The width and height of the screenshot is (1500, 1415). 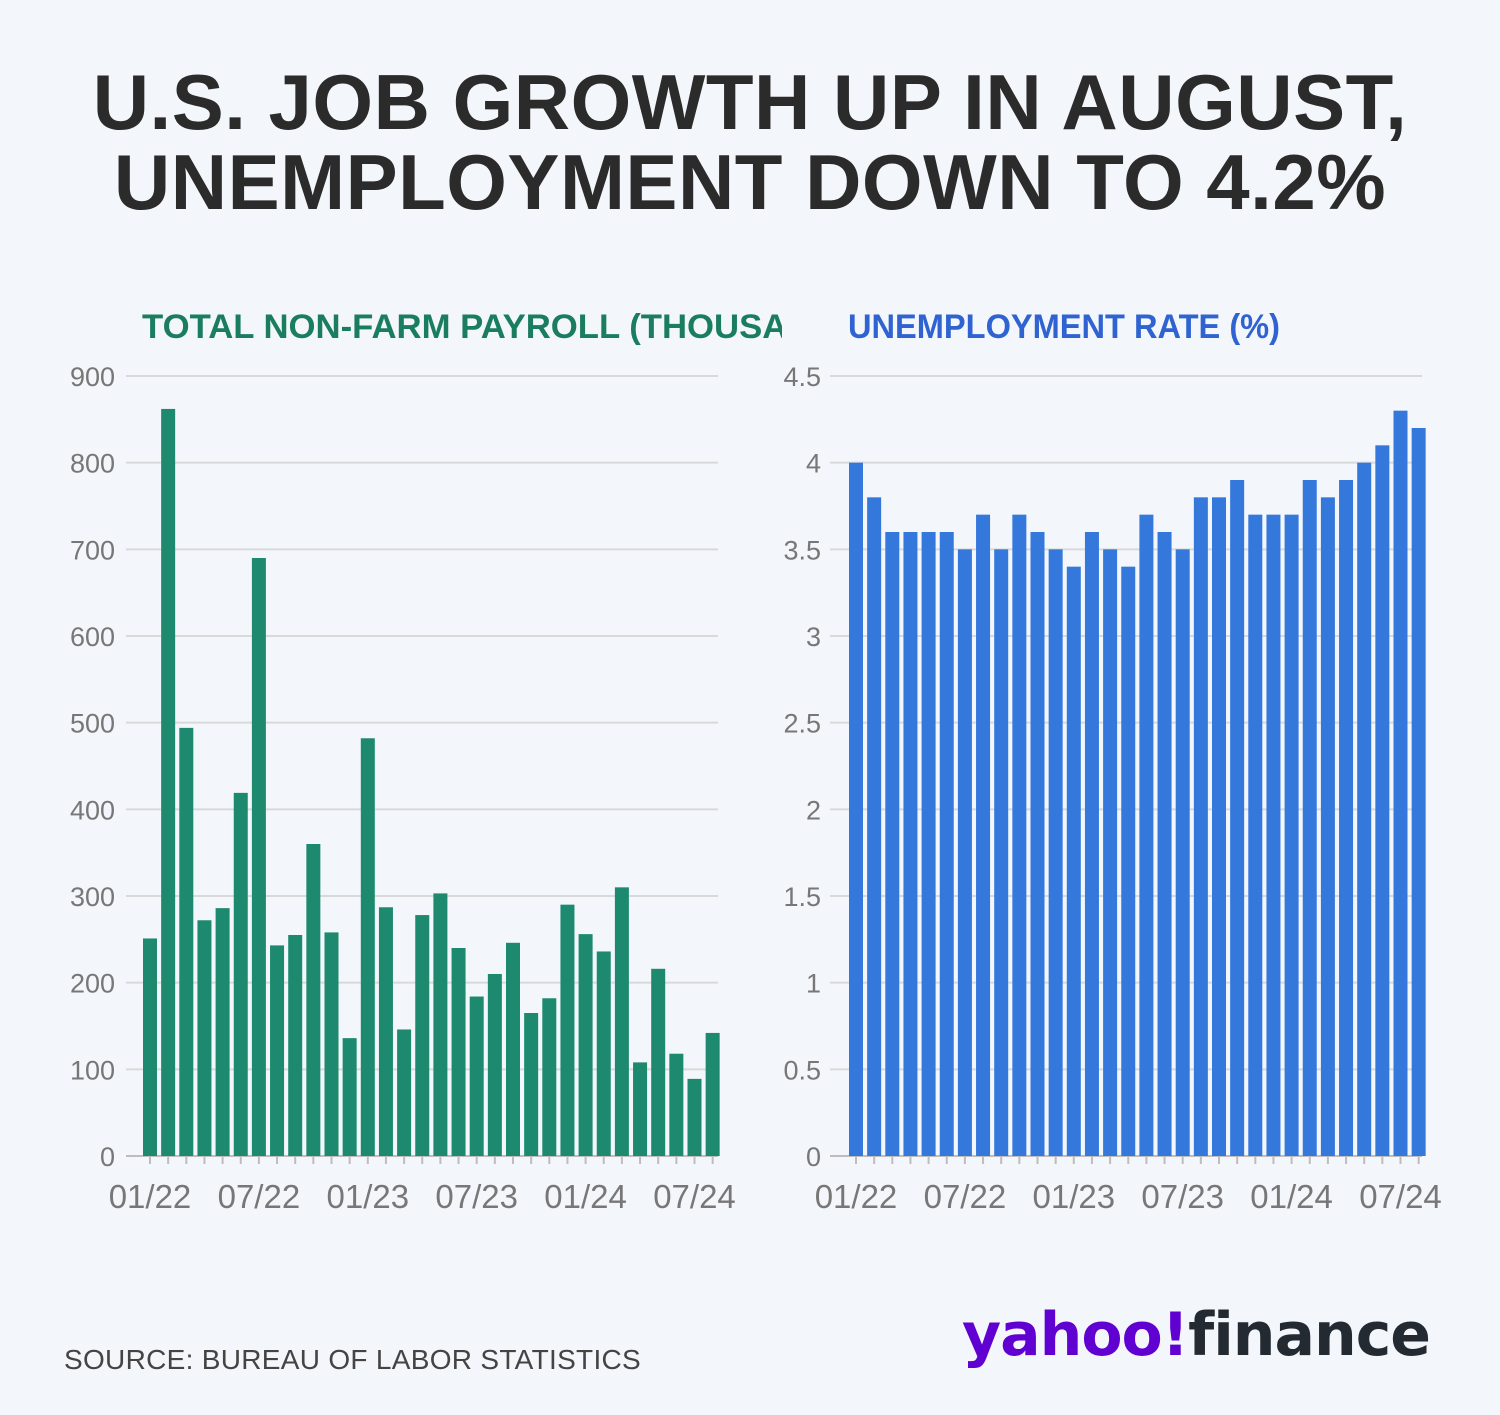 I want to click on payroll-x-tick-label: 01/22, so click(x=150, y=1196).